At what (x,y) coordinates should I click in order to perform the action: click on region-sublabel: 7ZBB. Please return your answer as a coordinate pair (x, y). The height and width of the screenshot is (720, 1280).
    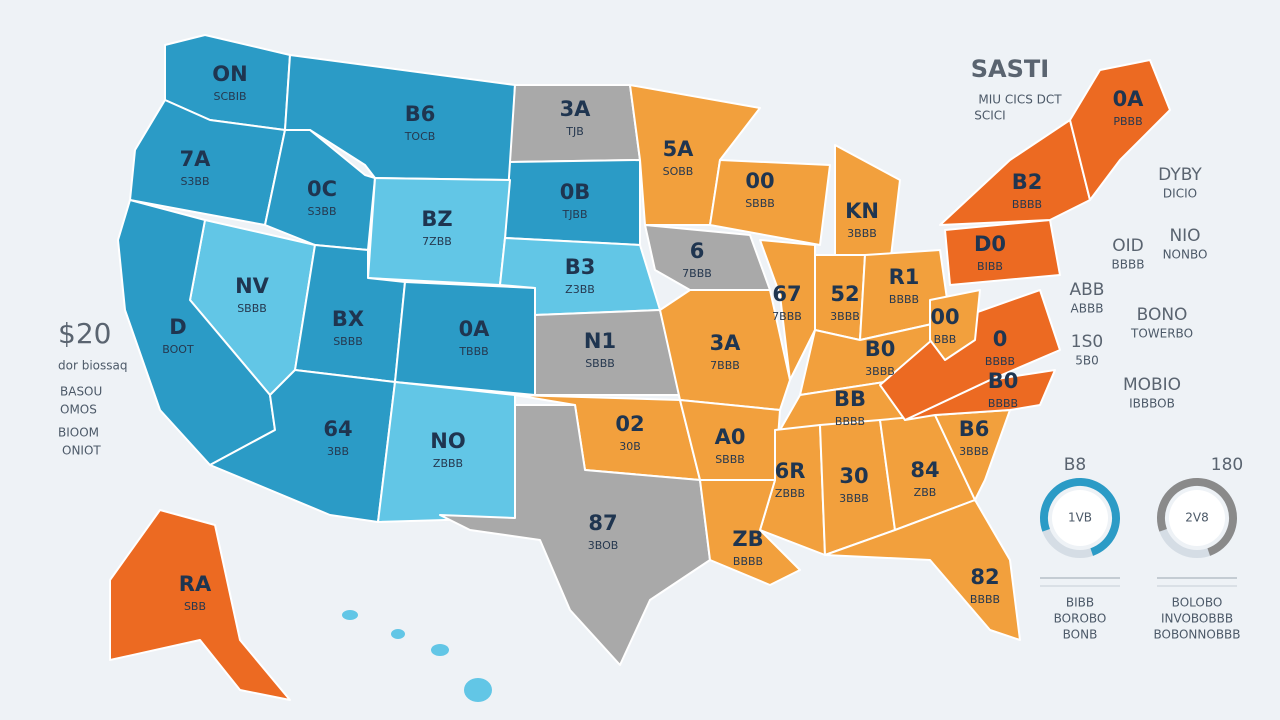
    Looking at the image, I should click on (437, 241).